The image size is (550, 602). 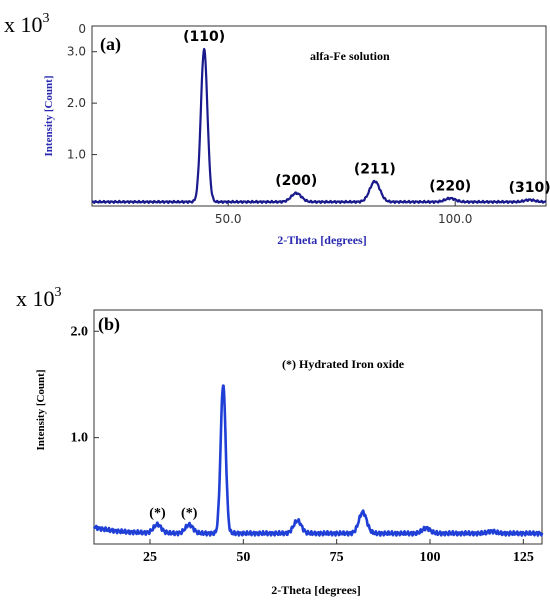 What do you see at coordinates (150, 557) in the screenshot?
I see `x-tick-label: 25` at bounding box center [150, 557].